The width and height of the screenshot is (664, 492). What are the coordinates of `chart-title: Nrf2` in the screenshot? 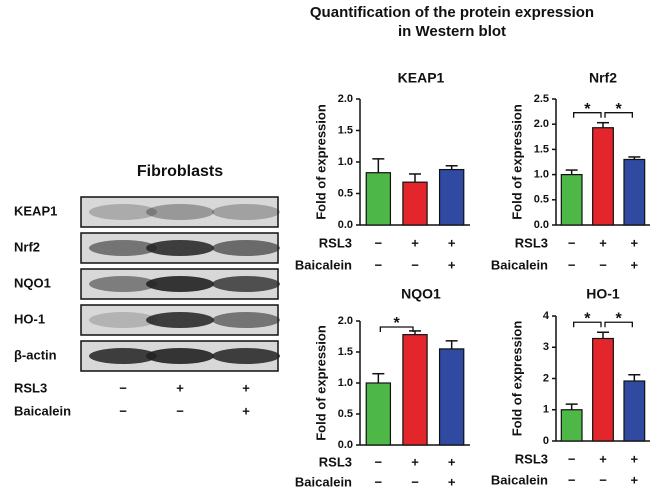 It's located at (603, 78).